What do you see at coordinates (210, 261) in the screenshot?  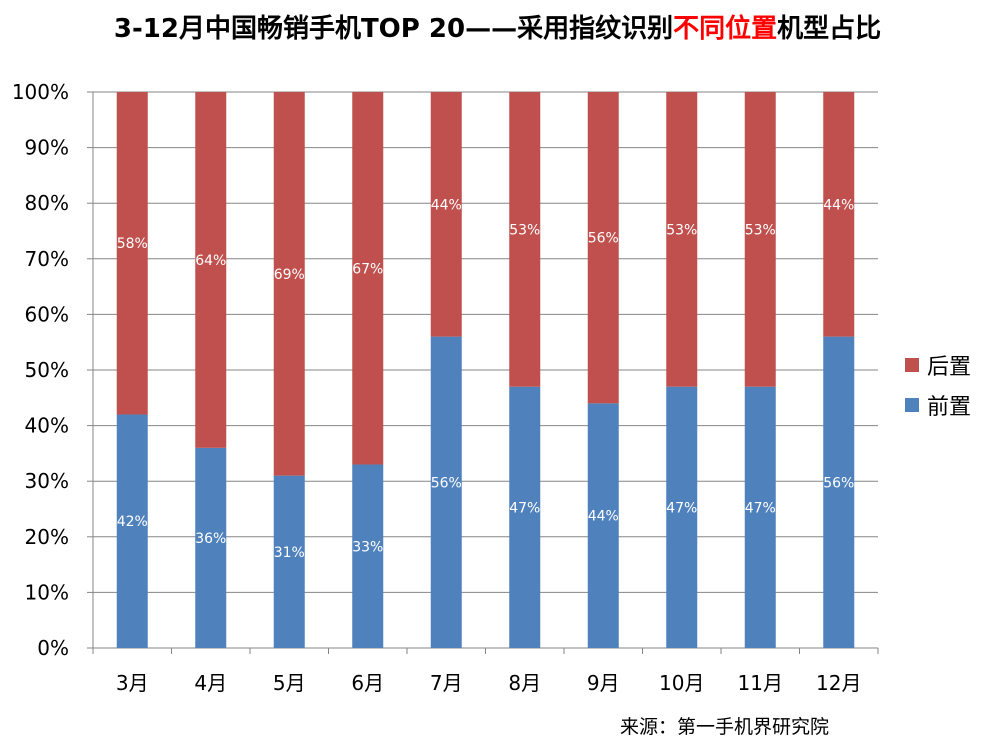 I see `data-label: 64%` at bounding box center [210, 261].